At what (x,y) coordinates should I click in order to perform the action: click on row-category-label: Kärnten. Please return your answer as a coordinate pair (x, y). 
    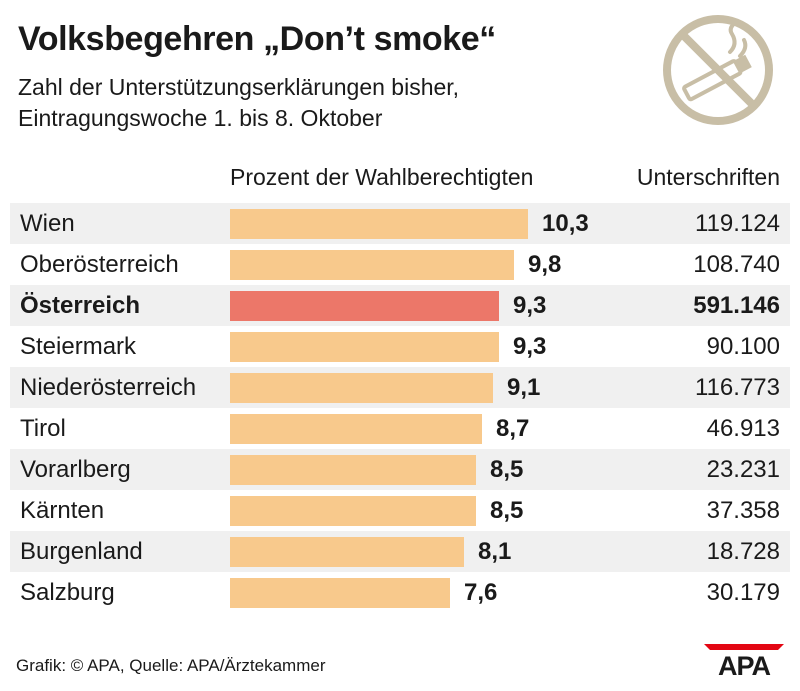
    Looking at the image, I should click on (62, 510).